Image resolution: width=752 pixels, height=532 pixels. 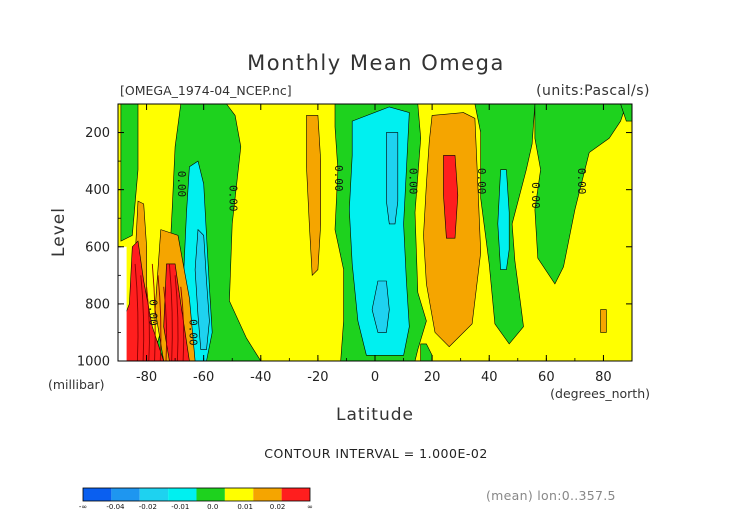 What do you see at coordinates (93, 362) in the screenshot?
I see `y-tick-label: 1000` at bounding box center [93, 362].